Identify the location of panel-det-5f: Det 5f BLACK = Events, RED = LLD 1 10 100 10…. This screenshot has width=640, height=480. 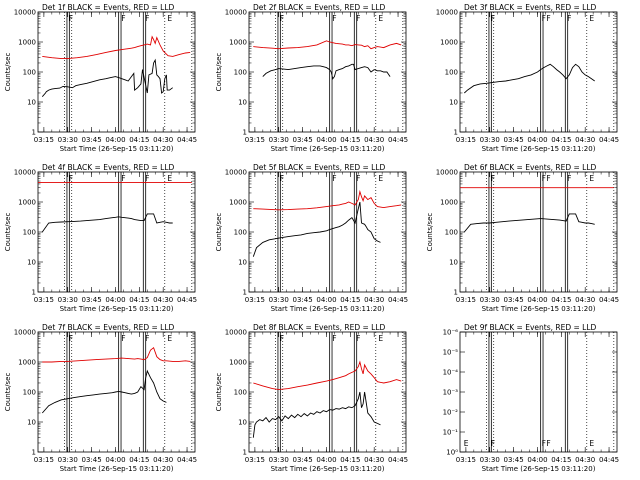
(311, 238).